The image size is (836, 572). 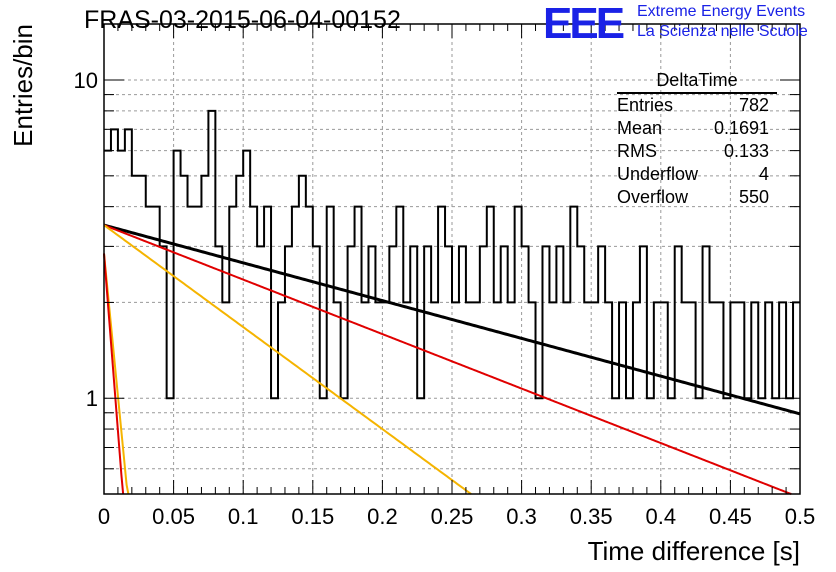 What do you see at coordinates (763, 174) in the screenshot?
I see `stats-value: 4` at bounding box center [763, 174].